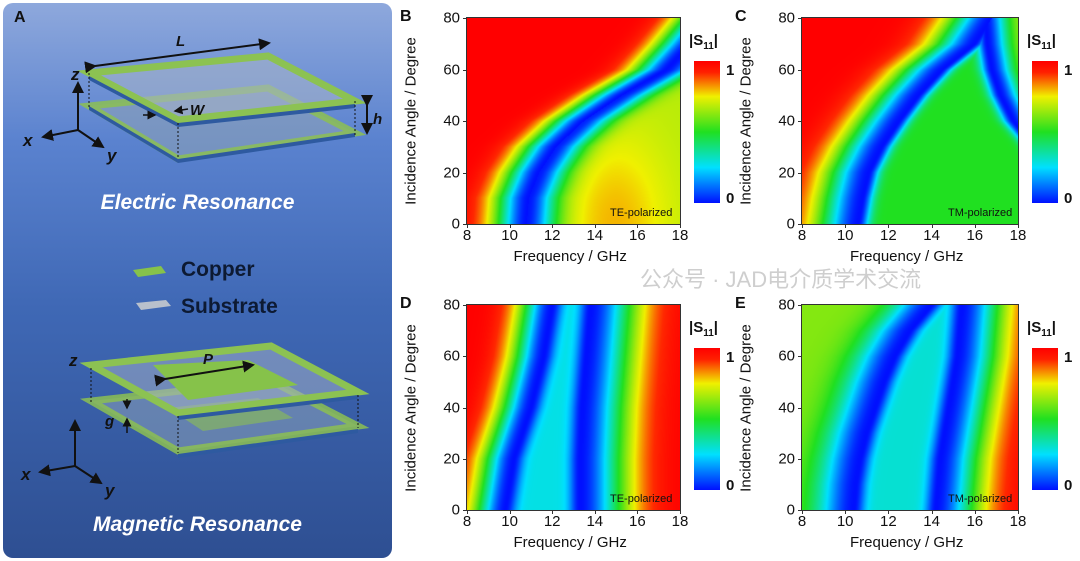 The image size is (1080, 561). Describe the element at coordinates (786, 121) in the screenshot. I see `y-tick-label: 40` at that location.